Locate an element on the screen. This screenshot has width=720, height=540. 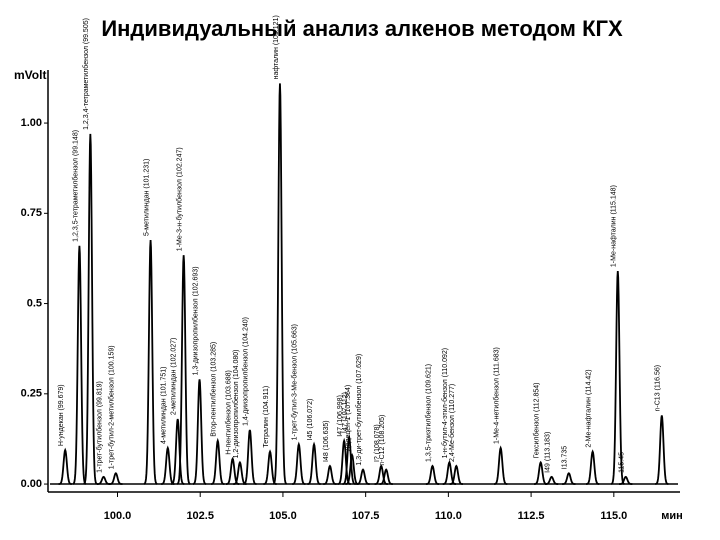
peak-label: 1-трет-бутил-3-Ме-бензол (105.663) is located at coordinates (295, 382).